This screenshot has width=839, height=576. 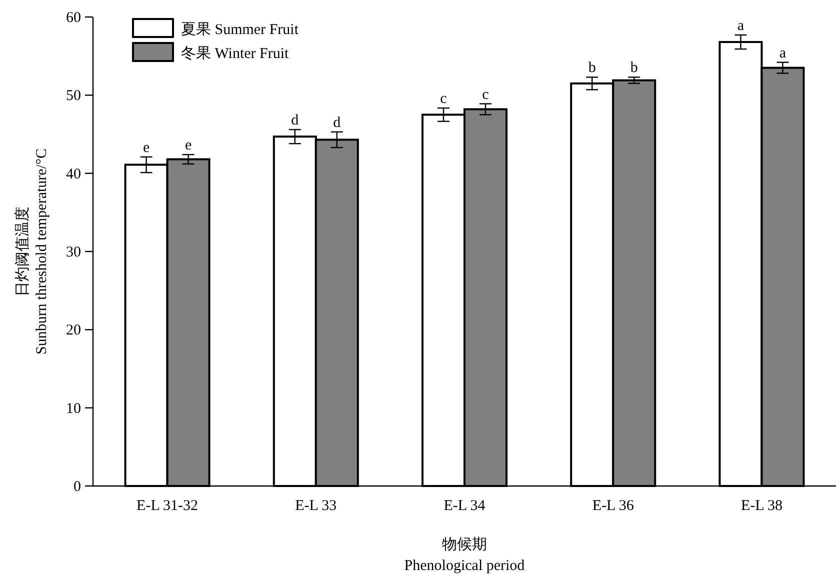 I want to click on legend-label: 夏果 Summer Fruit, so click(x=240, y=30).